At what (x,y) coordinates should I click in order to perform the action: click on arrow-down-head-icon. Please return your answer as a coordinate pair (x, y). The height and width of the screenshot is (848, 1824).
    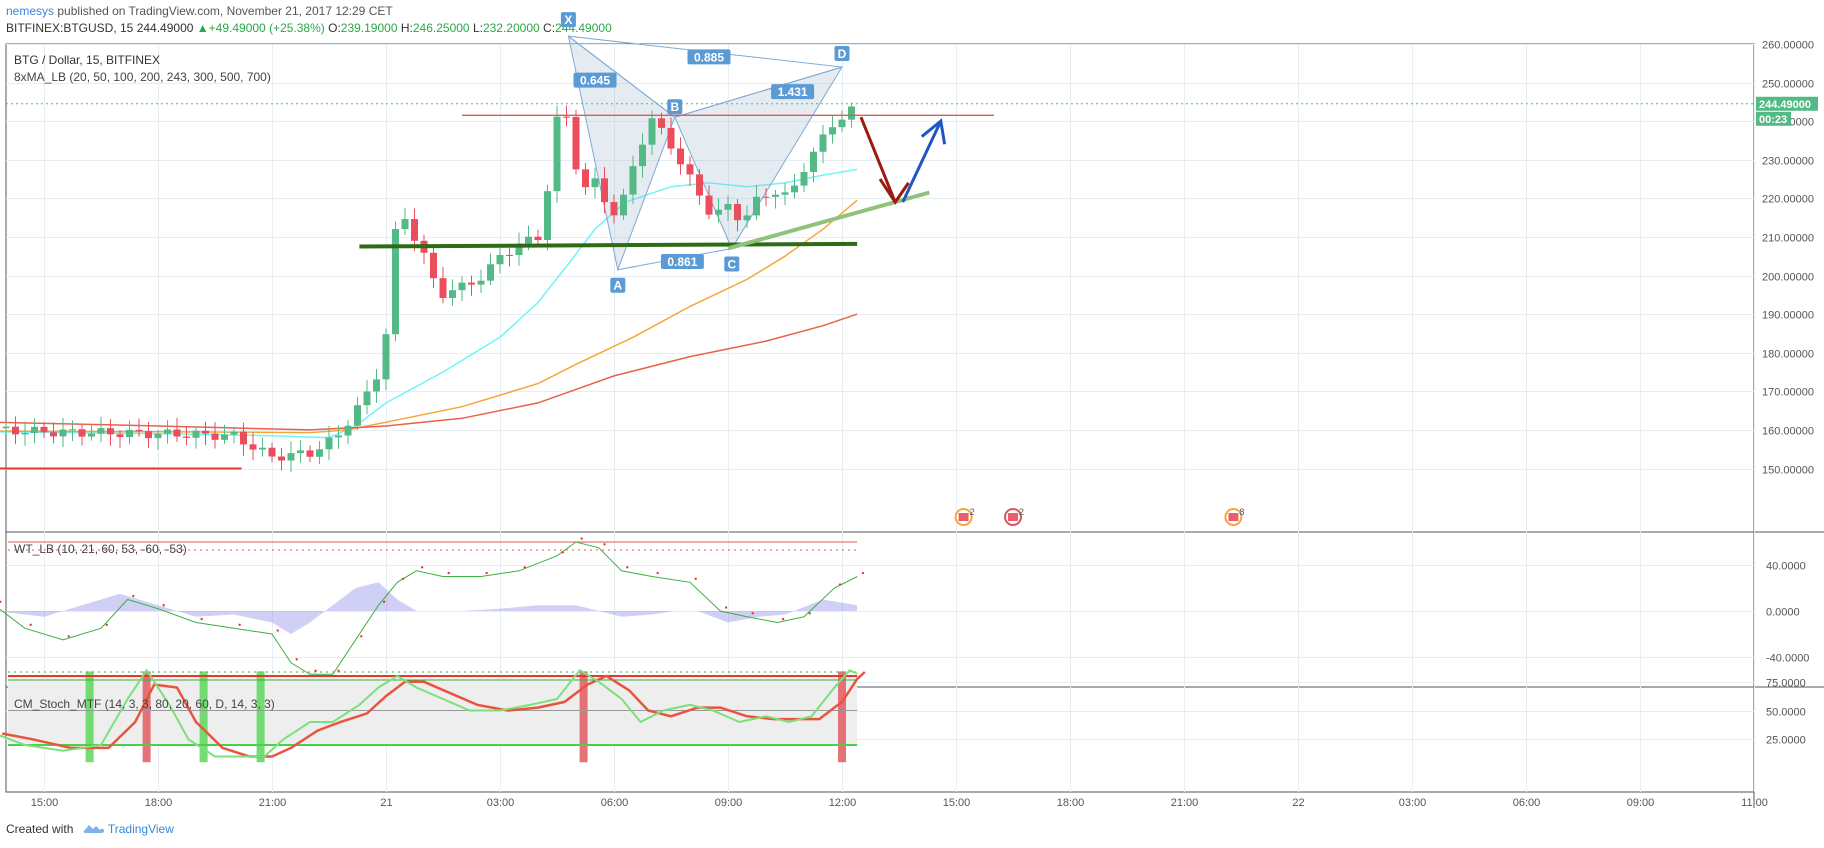
    Looking at the image, I should click on (894, 191).